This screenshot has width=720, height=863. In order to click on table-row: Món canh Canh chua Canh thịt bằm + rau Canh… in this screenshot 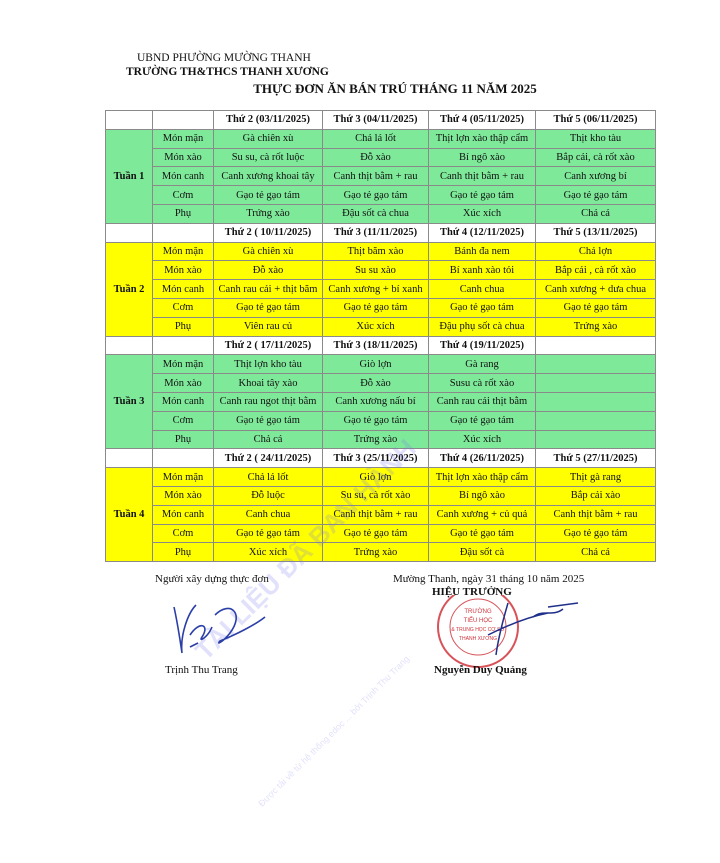, I will do `click(381, 514)`.